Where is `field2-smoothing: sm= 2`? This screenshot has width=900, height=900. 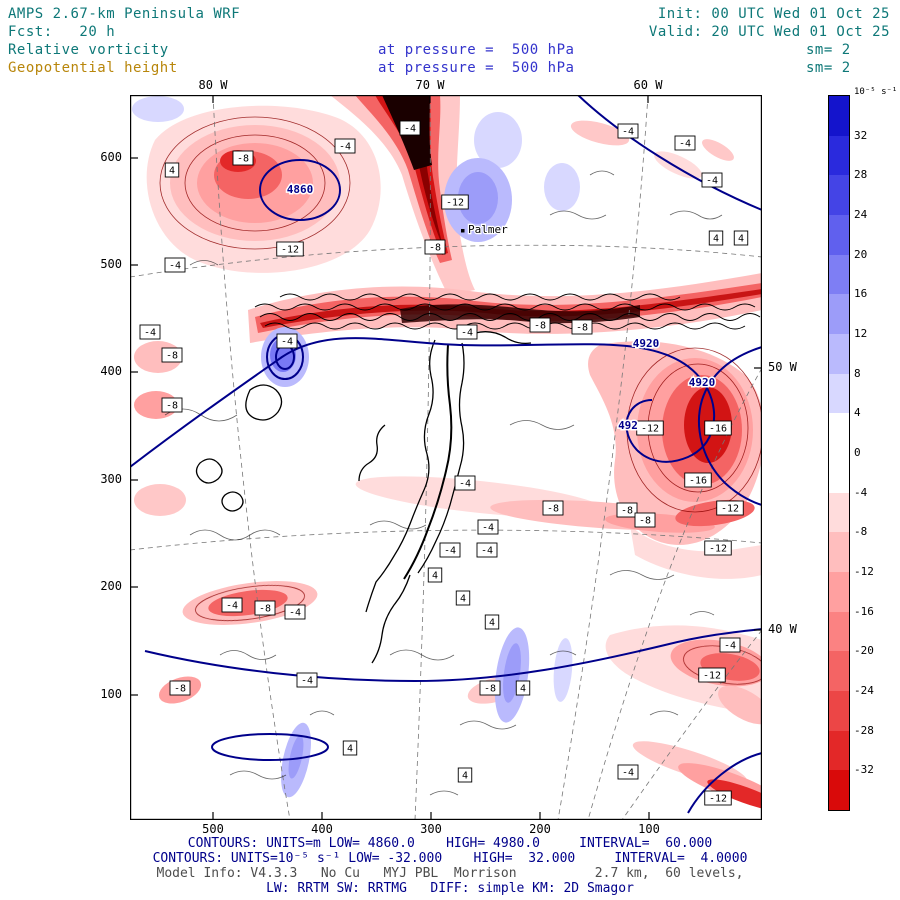 field2-smoothing: sm= 2 is located at coordinates (828, 68).